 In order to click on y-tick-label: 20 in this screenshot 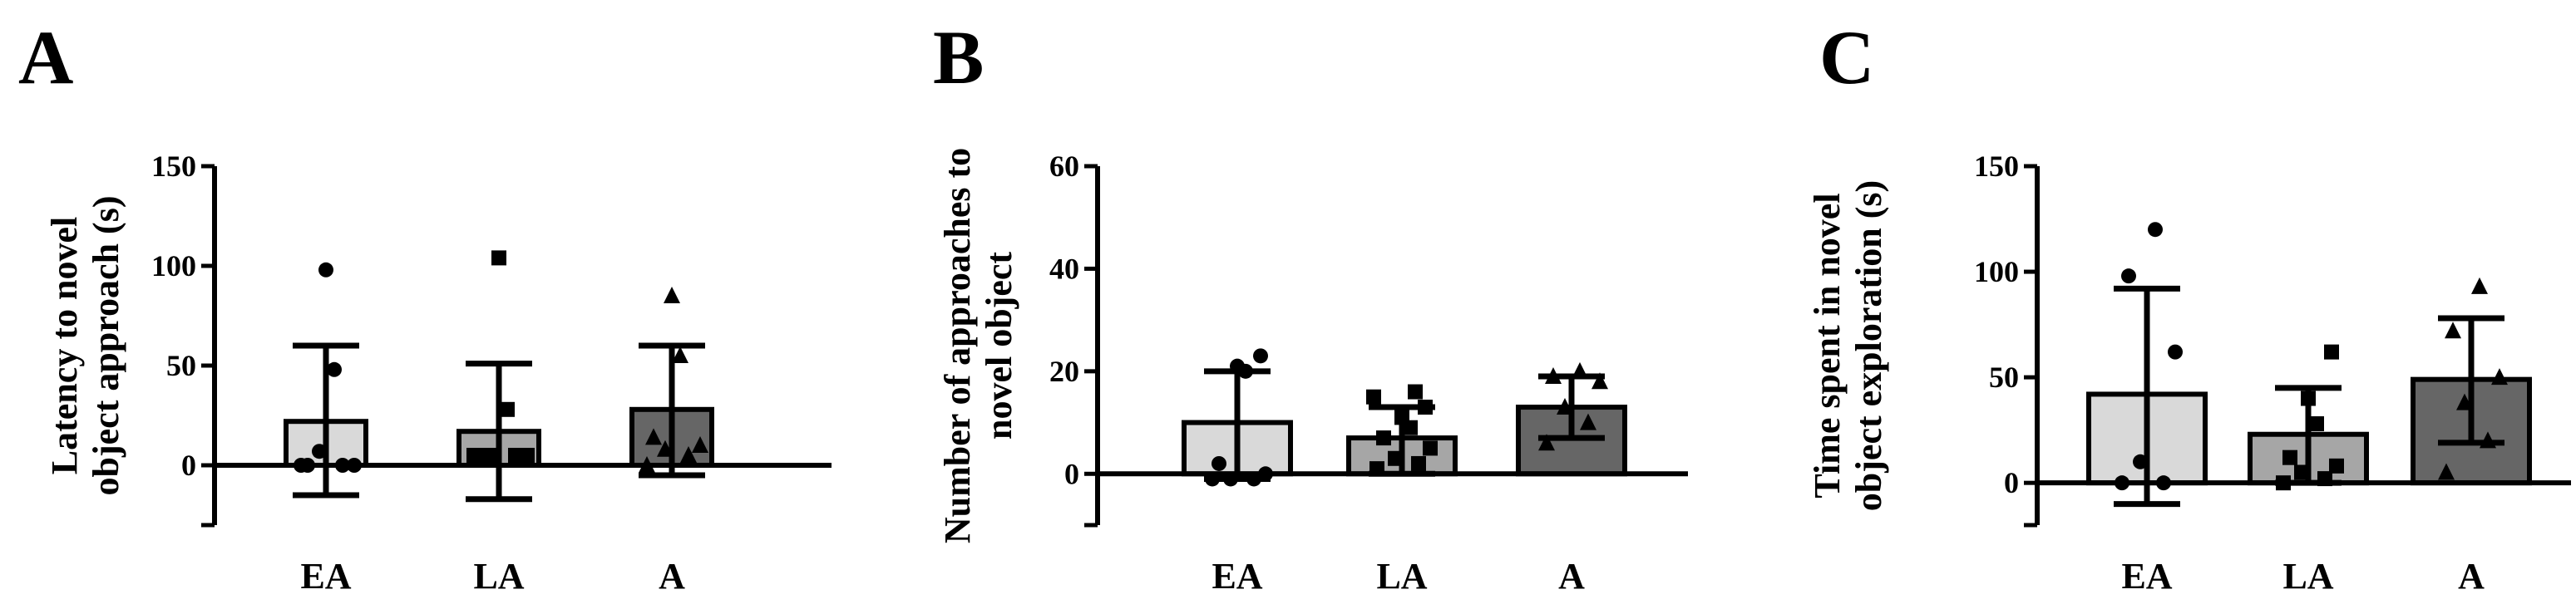, I will do `click(1064, 371)`.